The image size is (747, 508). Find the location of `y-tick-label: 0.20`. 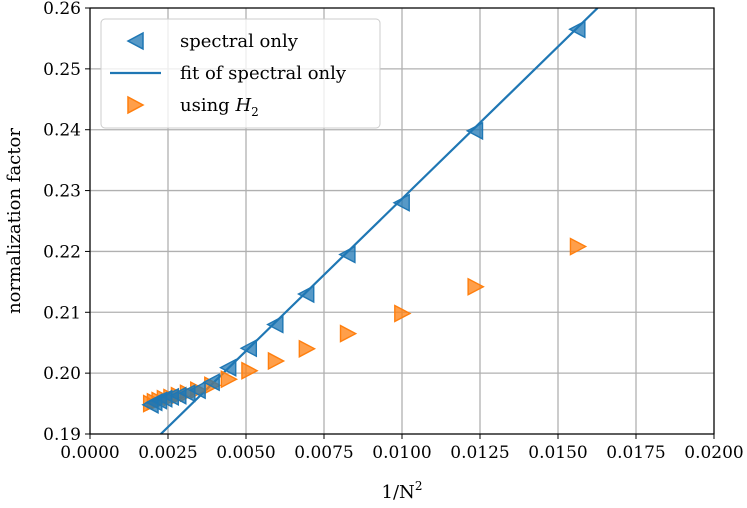

y-tick-label: 0.20 is located at coordinates (62, 374).